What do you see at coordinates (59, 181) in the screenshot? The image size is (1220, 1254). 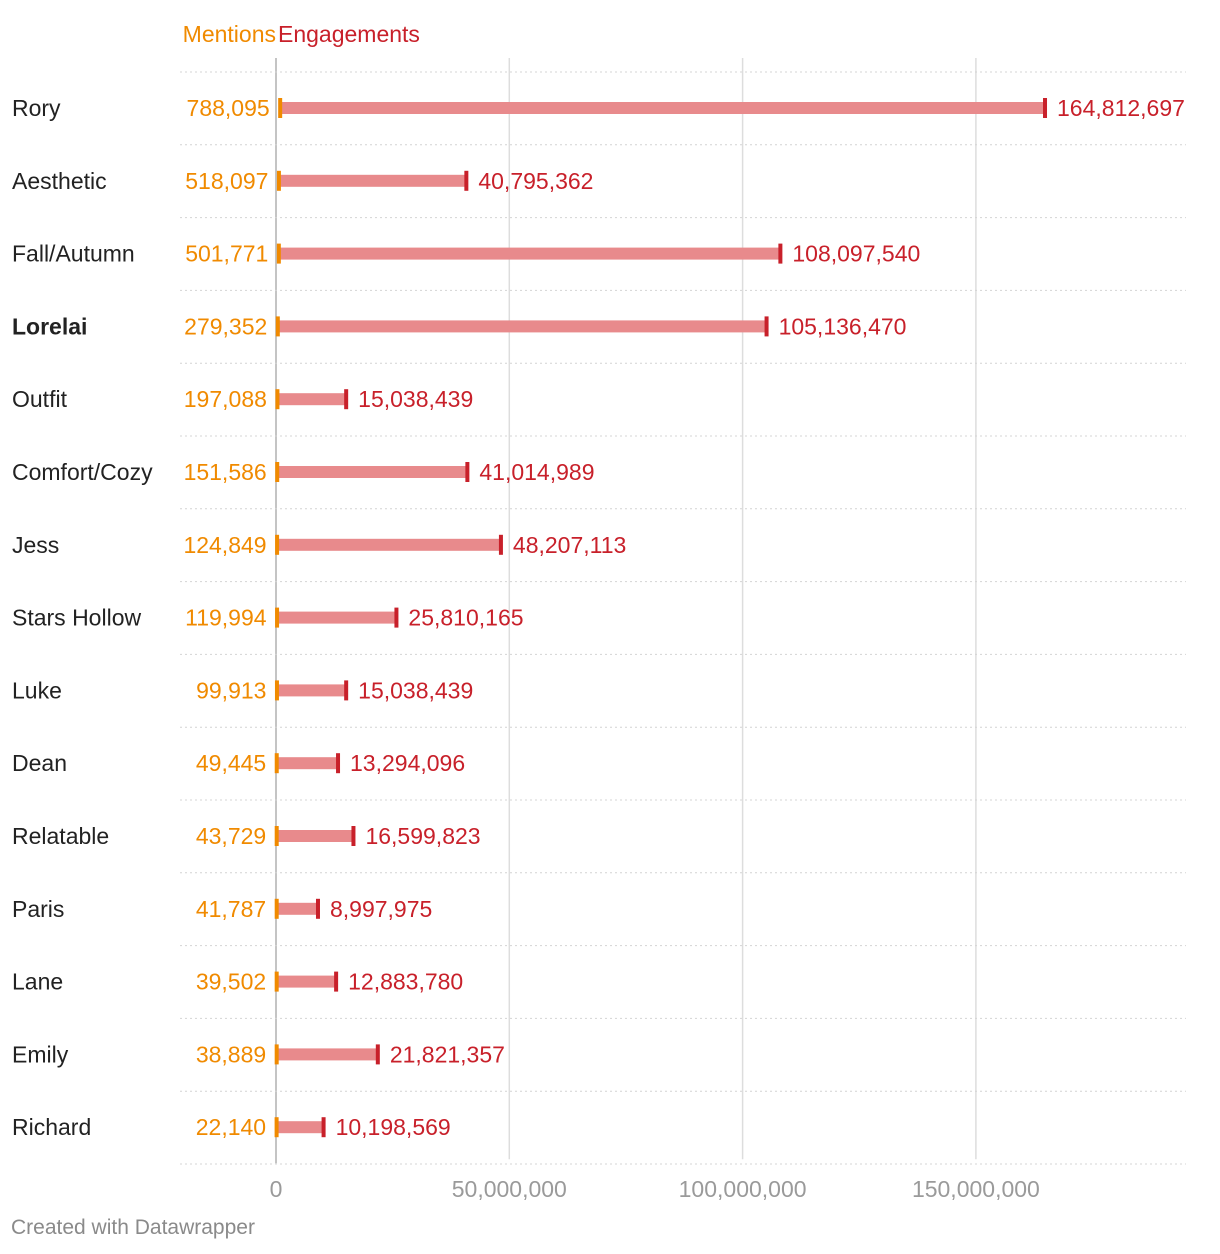 I see `category-label: Aesthetic` at bounding box center [59, 181].